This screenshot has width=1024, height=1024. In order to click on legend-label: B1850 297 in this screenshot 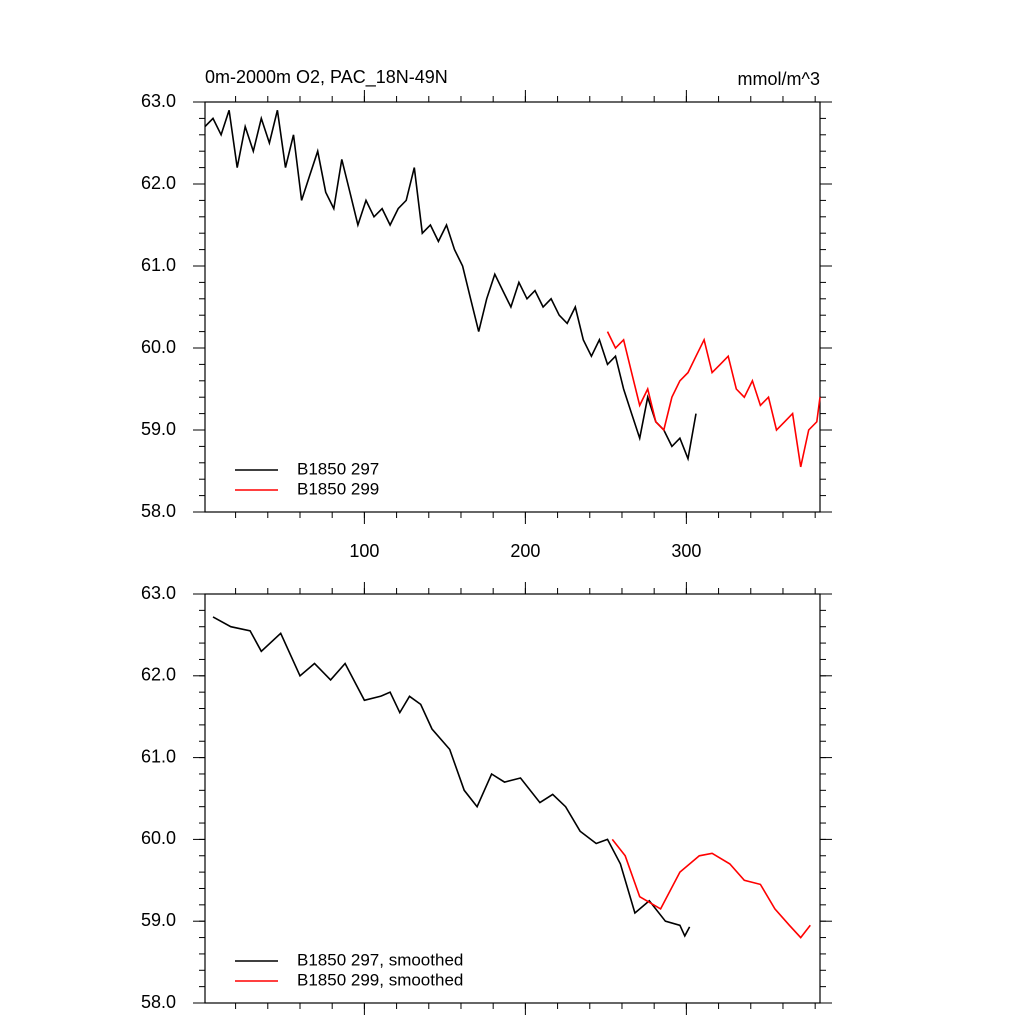, I will do `click(338, 468)`.